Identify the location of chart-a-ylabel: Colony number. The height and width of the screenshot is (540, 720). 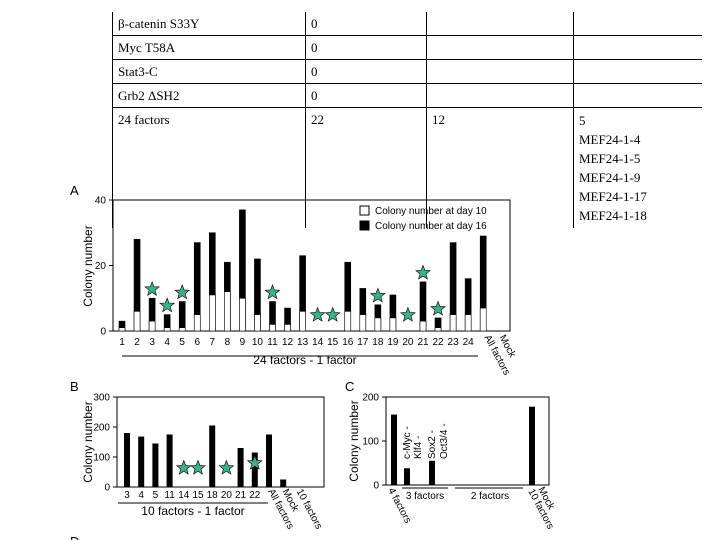
(88, 265).